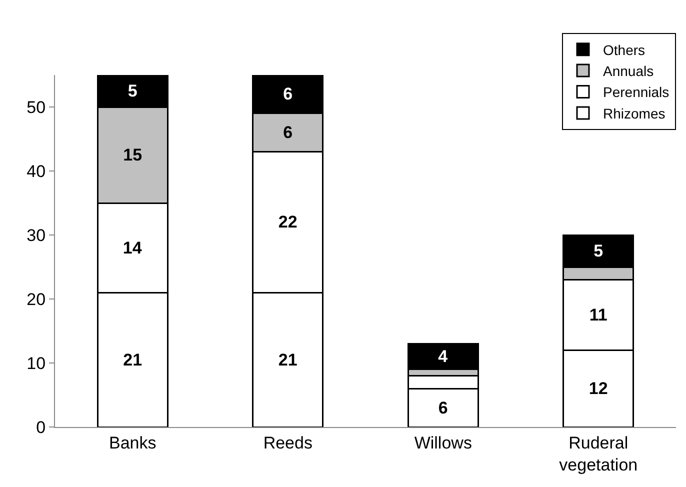 The height and width of the screenshot is (487, 686). Describe the element at coordinates (287, 442) in the screenshot. I see `x-tick-label: Reeds` at that location.